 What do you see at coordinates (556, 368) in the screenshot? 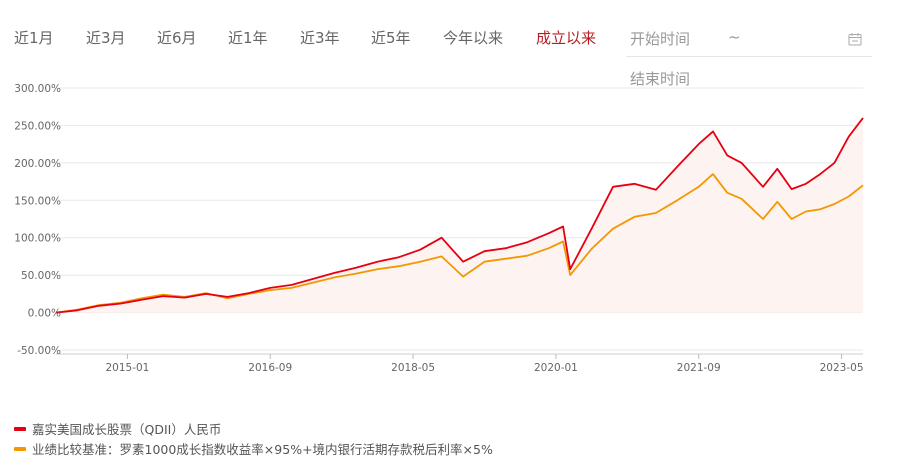
I see `x-tick-label: 2020-01` at bounding box center [556, 368].